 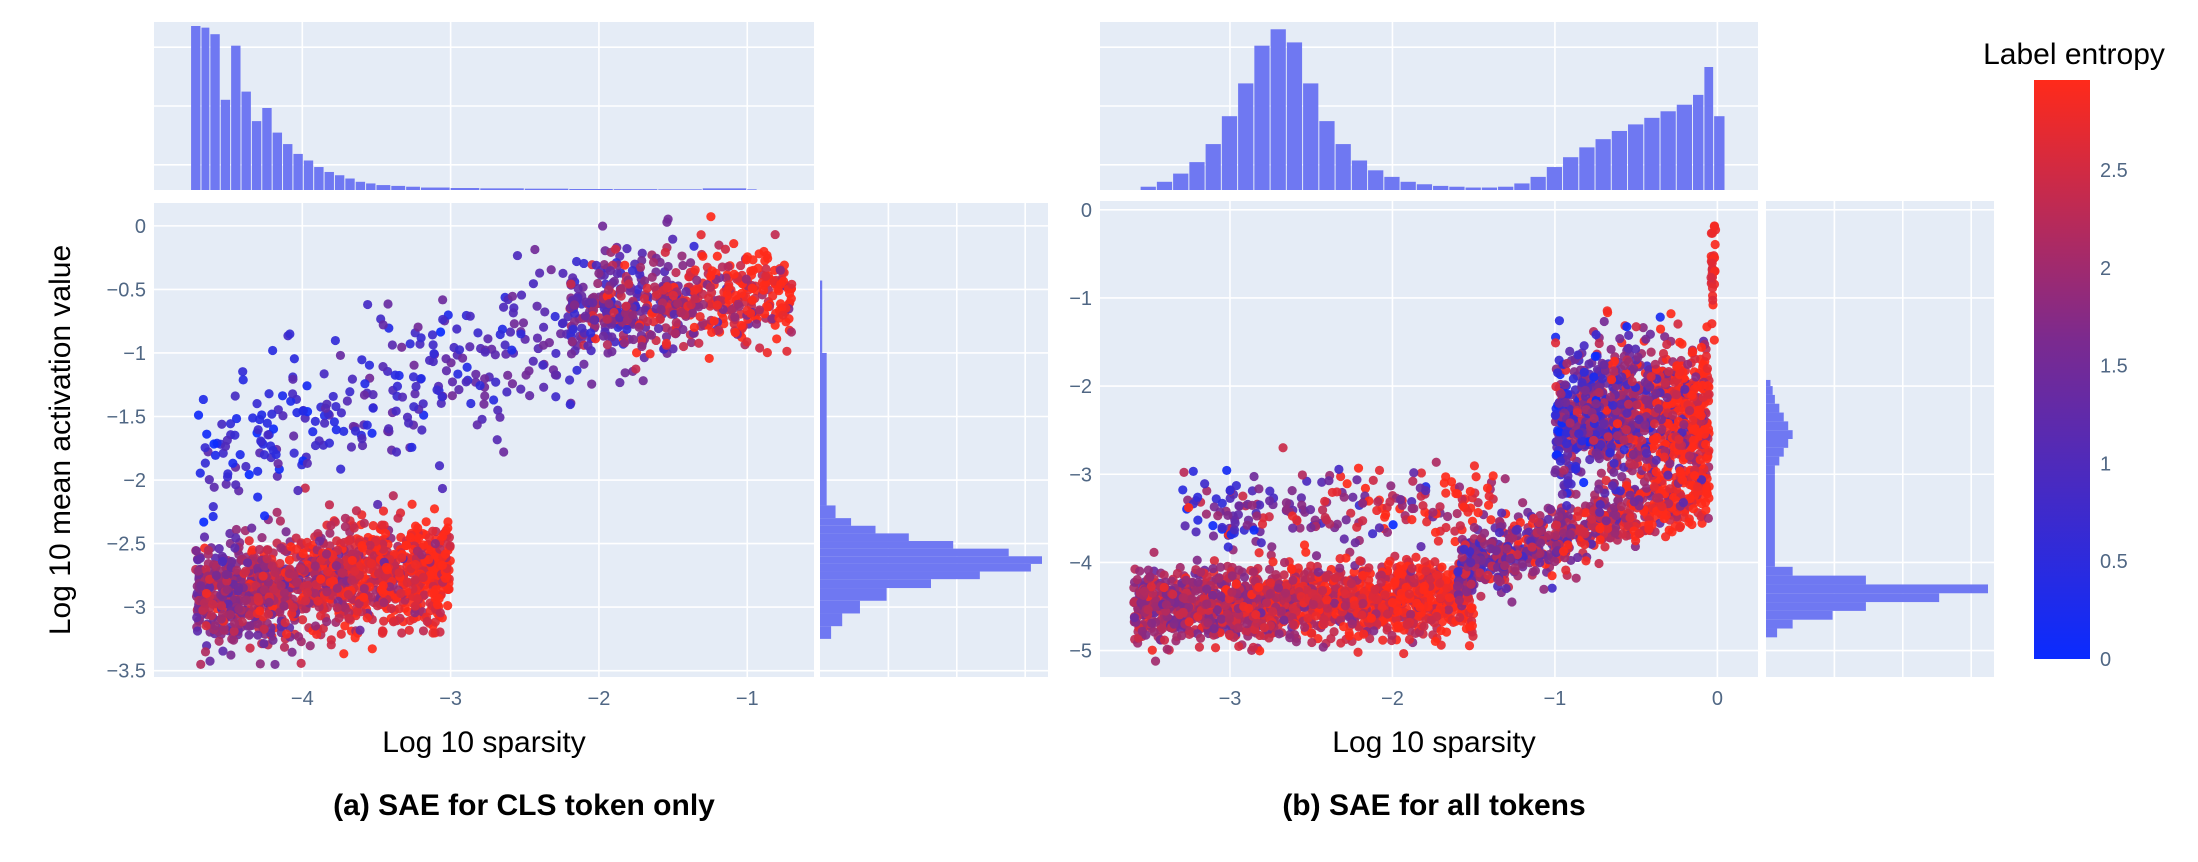 I want to click on y-tick-label: −0.5, so click(x=126, y=290).